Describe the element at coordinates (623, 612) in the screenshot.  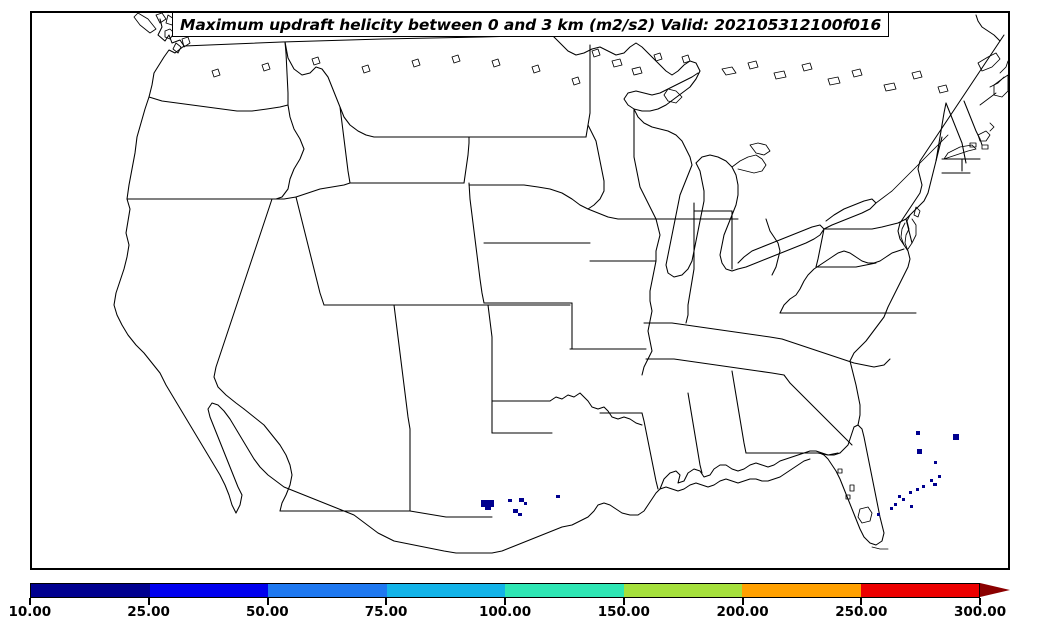
I see `colorbar-tick-label: 150.00` at that location.